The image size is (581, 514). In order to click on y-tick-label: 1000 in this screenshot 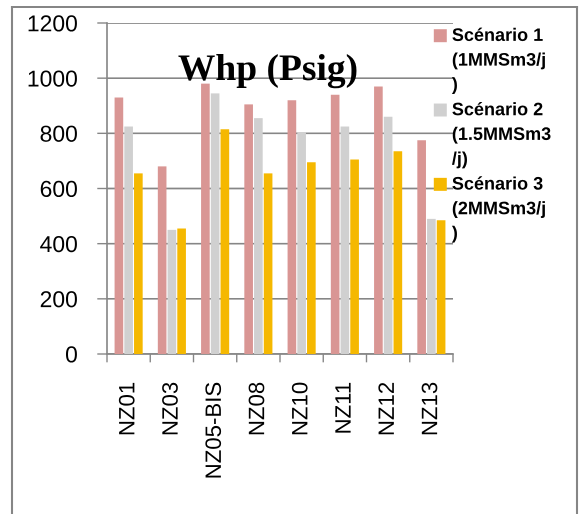, I will do `click(52, 78)`.